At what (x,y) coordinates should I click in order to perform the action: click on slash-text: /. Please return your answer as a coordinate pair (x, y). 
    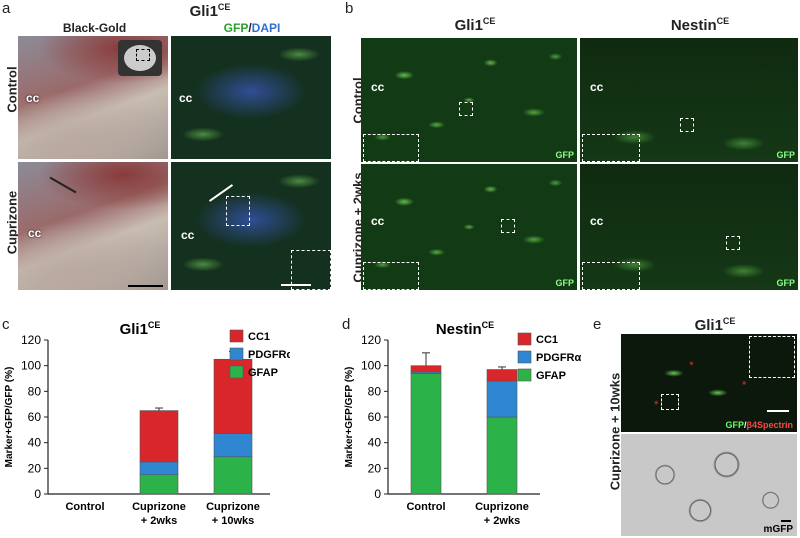
    Looking at the image, I should click on (745, 425).